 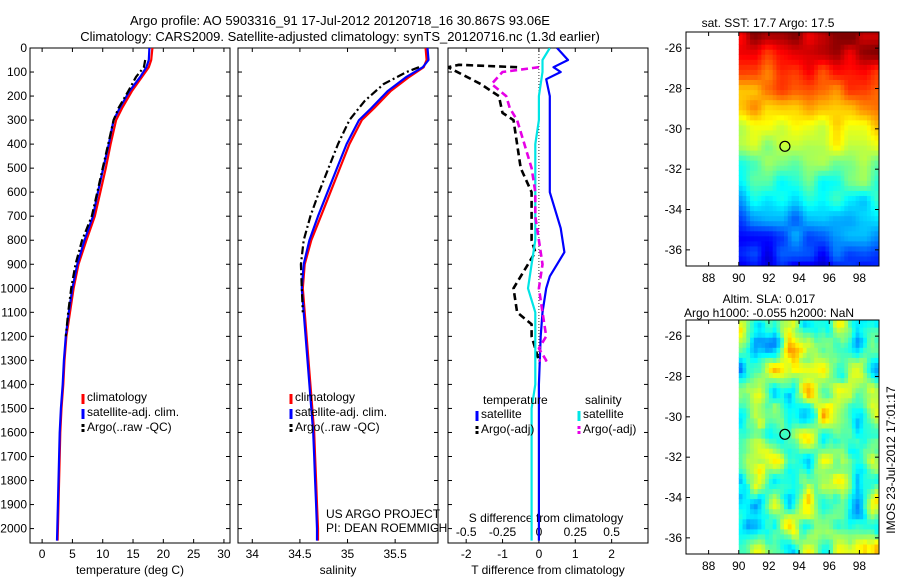 I want to click on depth-tick-label: 1200, so click(x=13, y=336).